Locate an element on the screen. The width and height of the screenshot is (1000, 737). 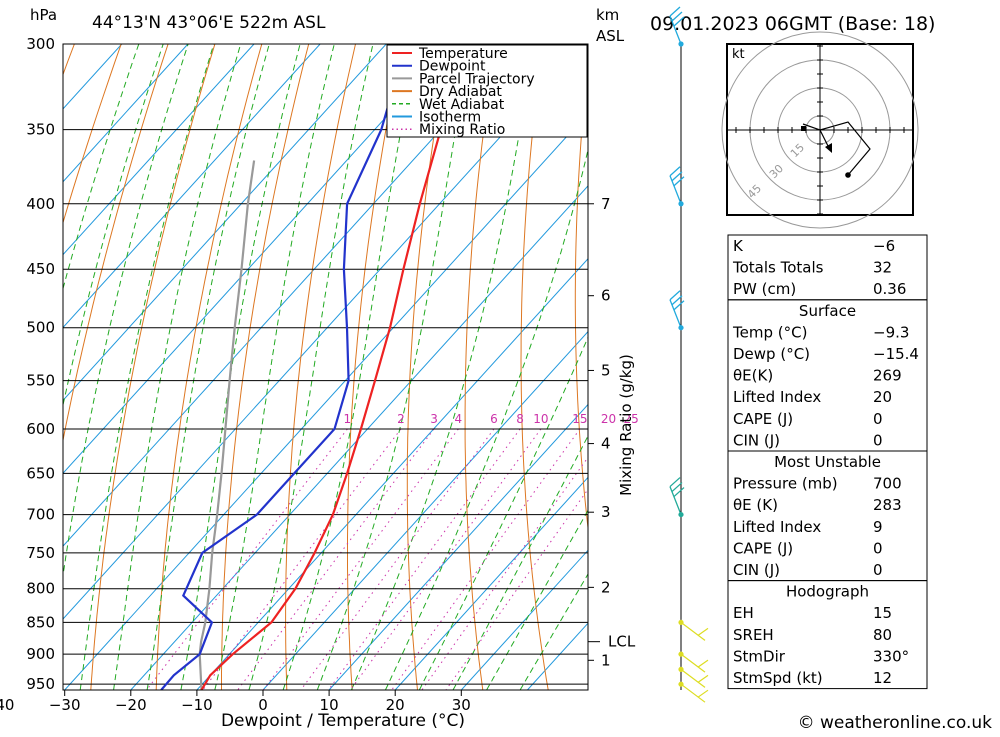
pressure-tick-label: 850 is located at coordinates (40, 622).